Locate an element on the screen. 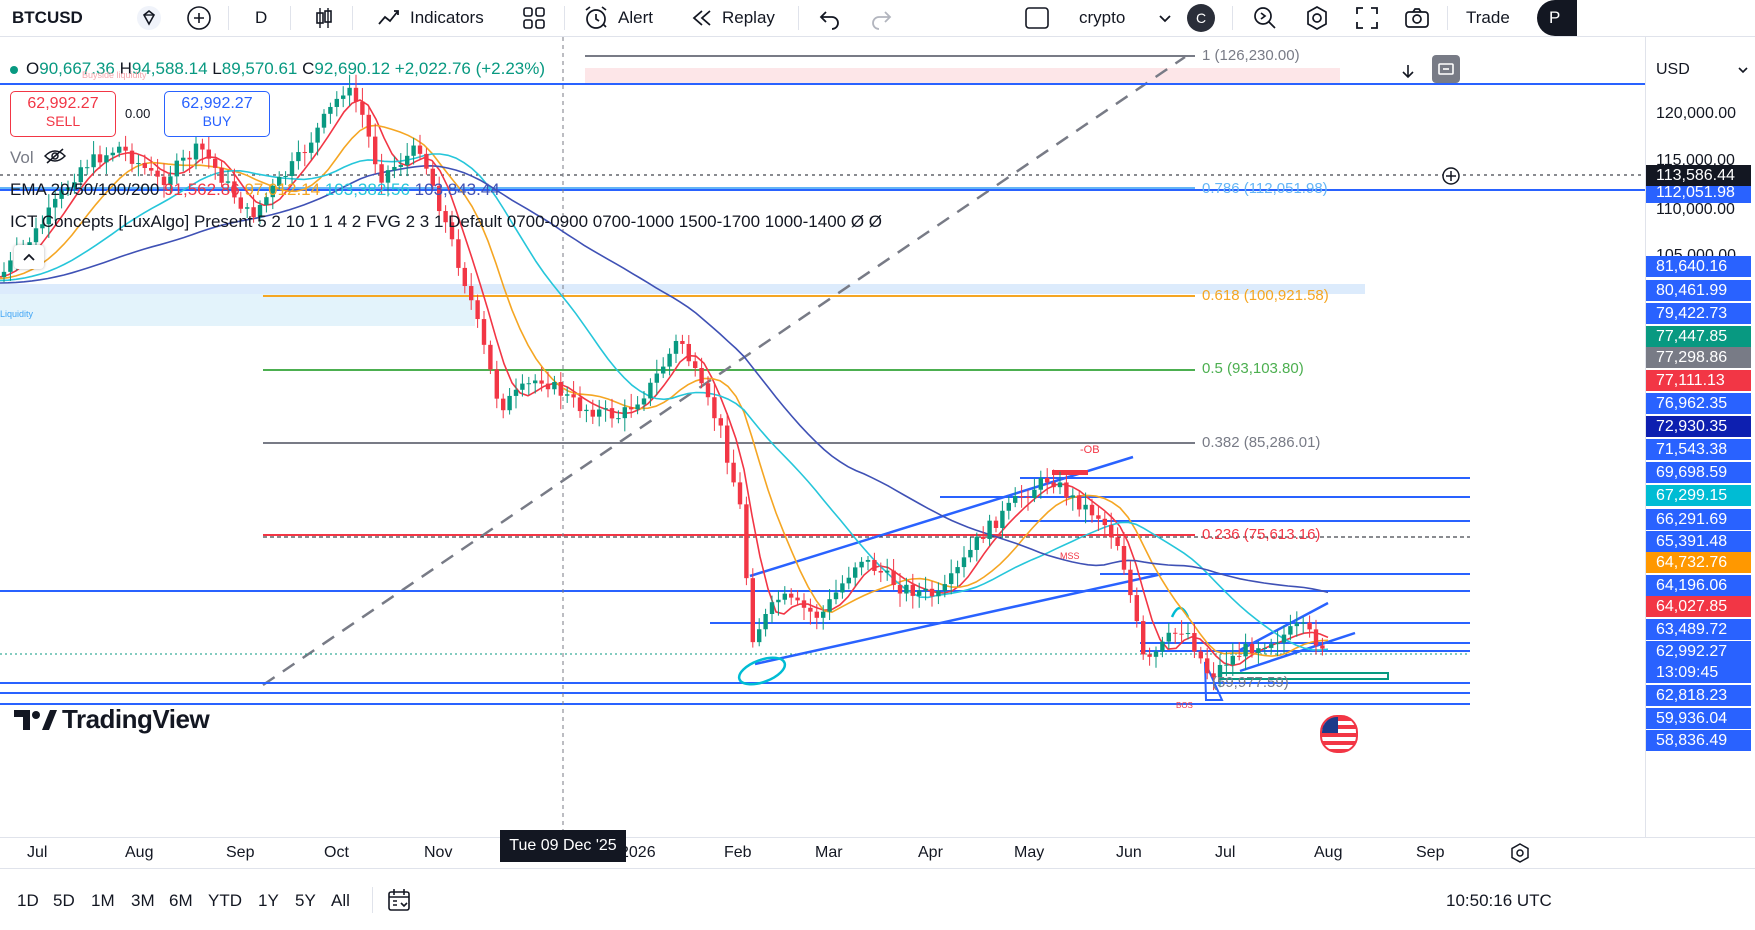 Image resolution: width=1755 pixels, height=930 pixels. price-tag: 62,818.23 is located at coordinates (1698, 695).